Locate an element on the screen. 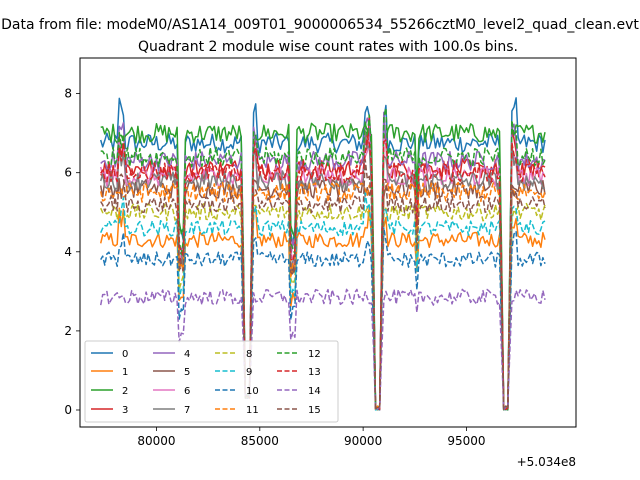 The width and height of the screenshot is (640, 480). legend-label-12: 12 is located at coordinates (314, 354).